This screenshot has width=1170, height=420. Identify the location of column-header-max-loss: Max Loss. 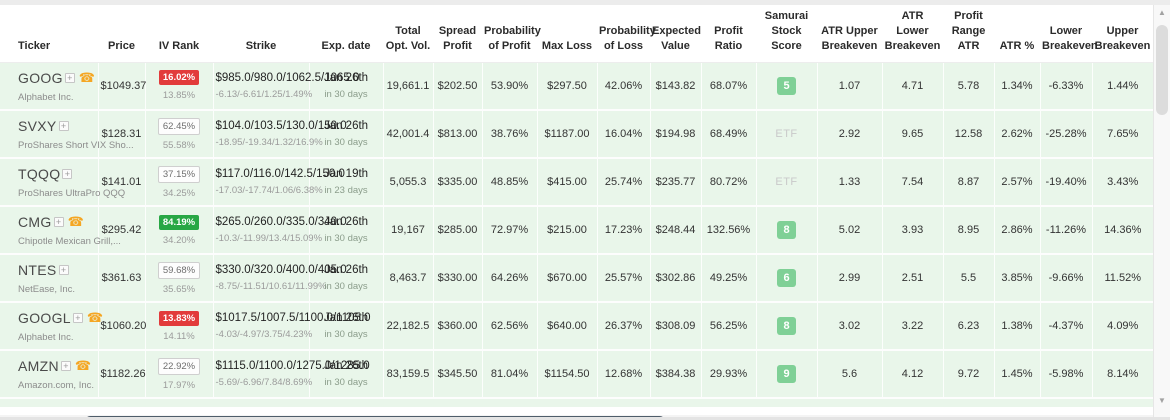
(567, 34).